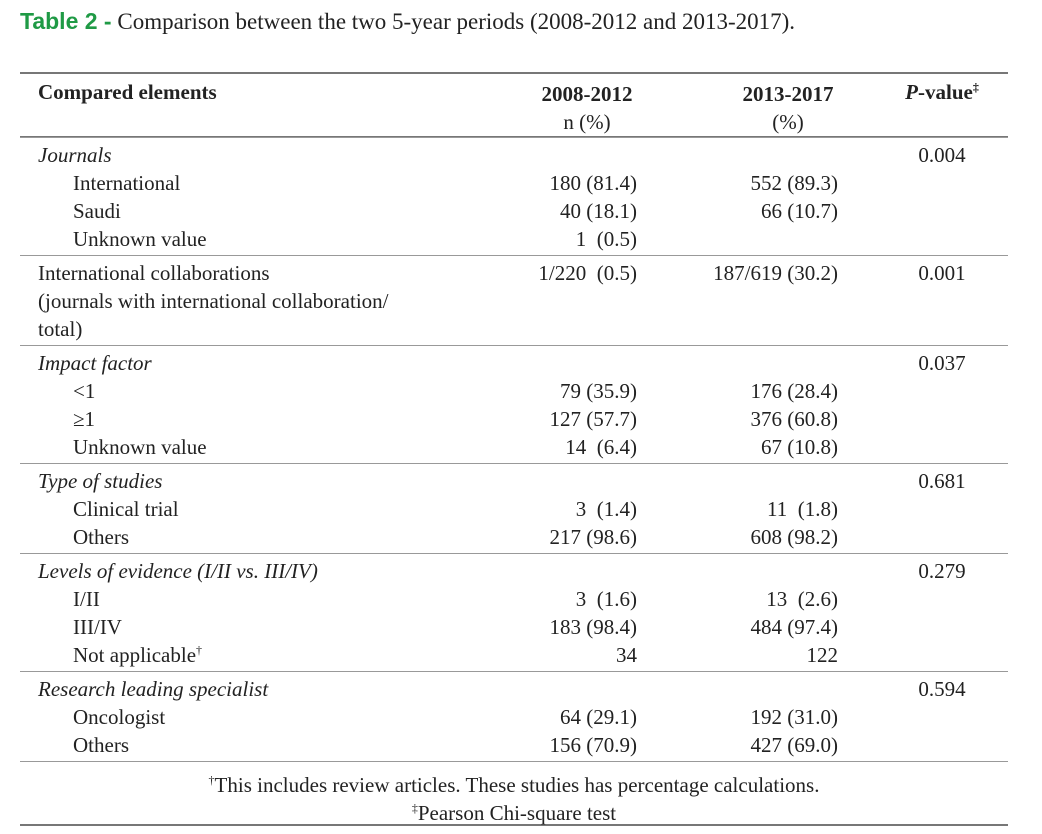 This screenshot has width=1042, height=834. I want to click on cell-value: 34, so click(626, 655).